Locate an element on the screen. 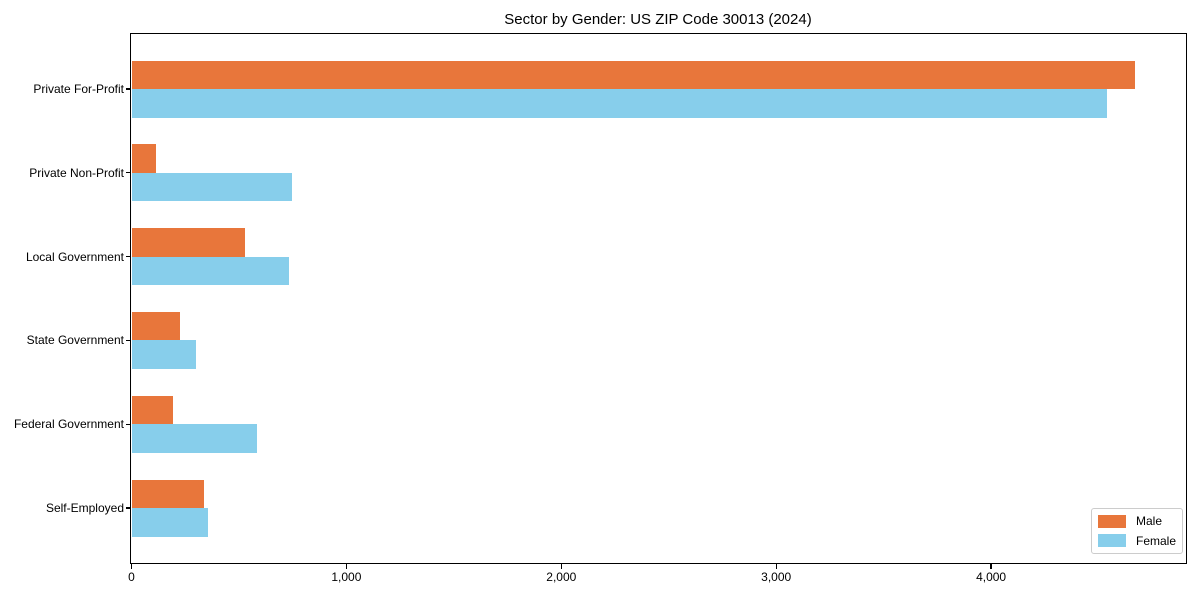  bar-female-self-employed is located at coordinates (170, 522).